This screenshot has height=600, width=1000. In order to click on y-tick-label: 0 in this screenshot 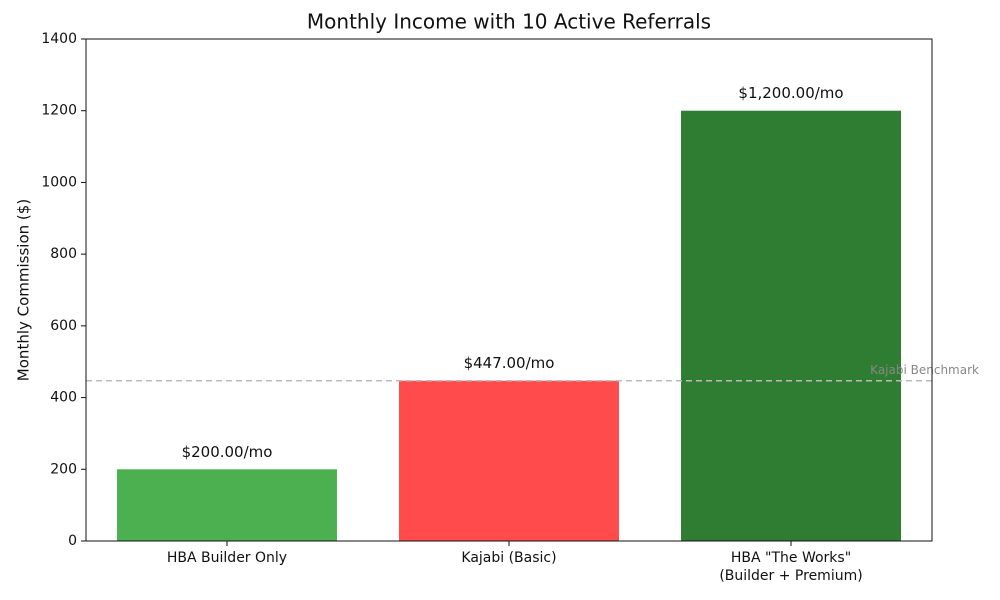, I will do `click(72, 541)`.